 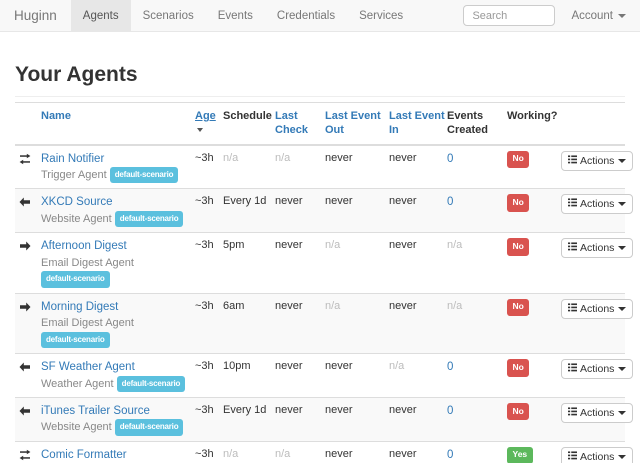 What do you see at coordinates (245, 375) in the screenshot?
I see `cell-value: 10pm` at bounding box center [245, 375].